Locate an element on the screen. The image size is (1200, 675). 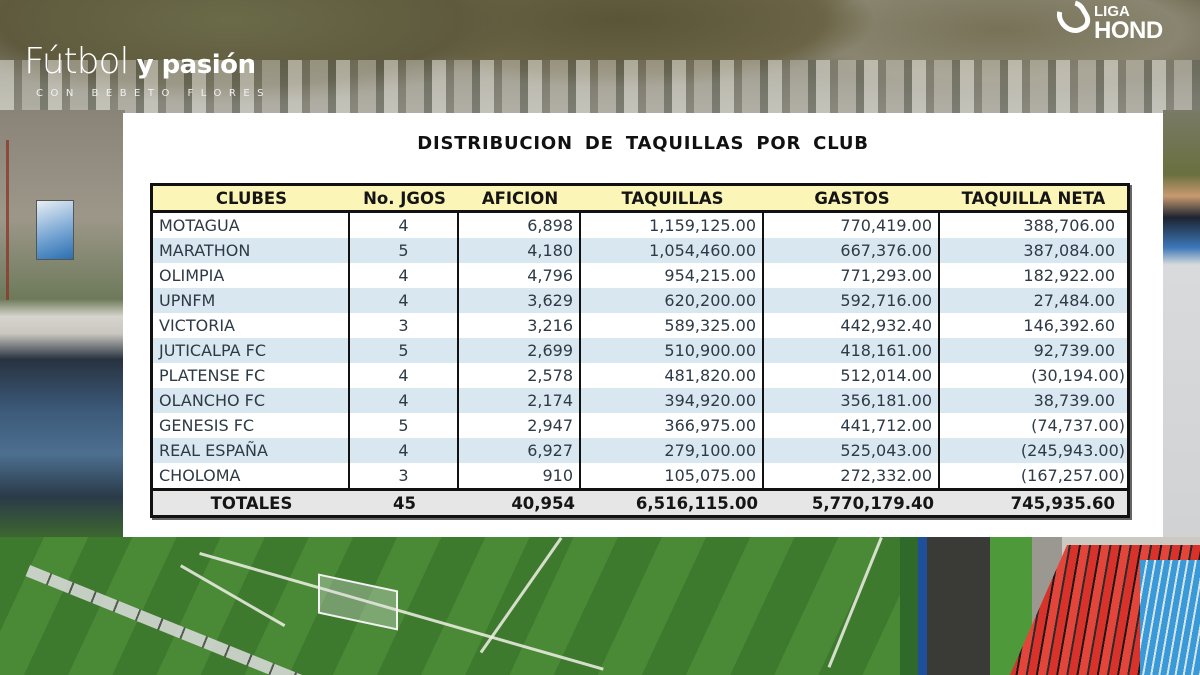
expenses: 356,181.00 is located at coordinates (852, 400).